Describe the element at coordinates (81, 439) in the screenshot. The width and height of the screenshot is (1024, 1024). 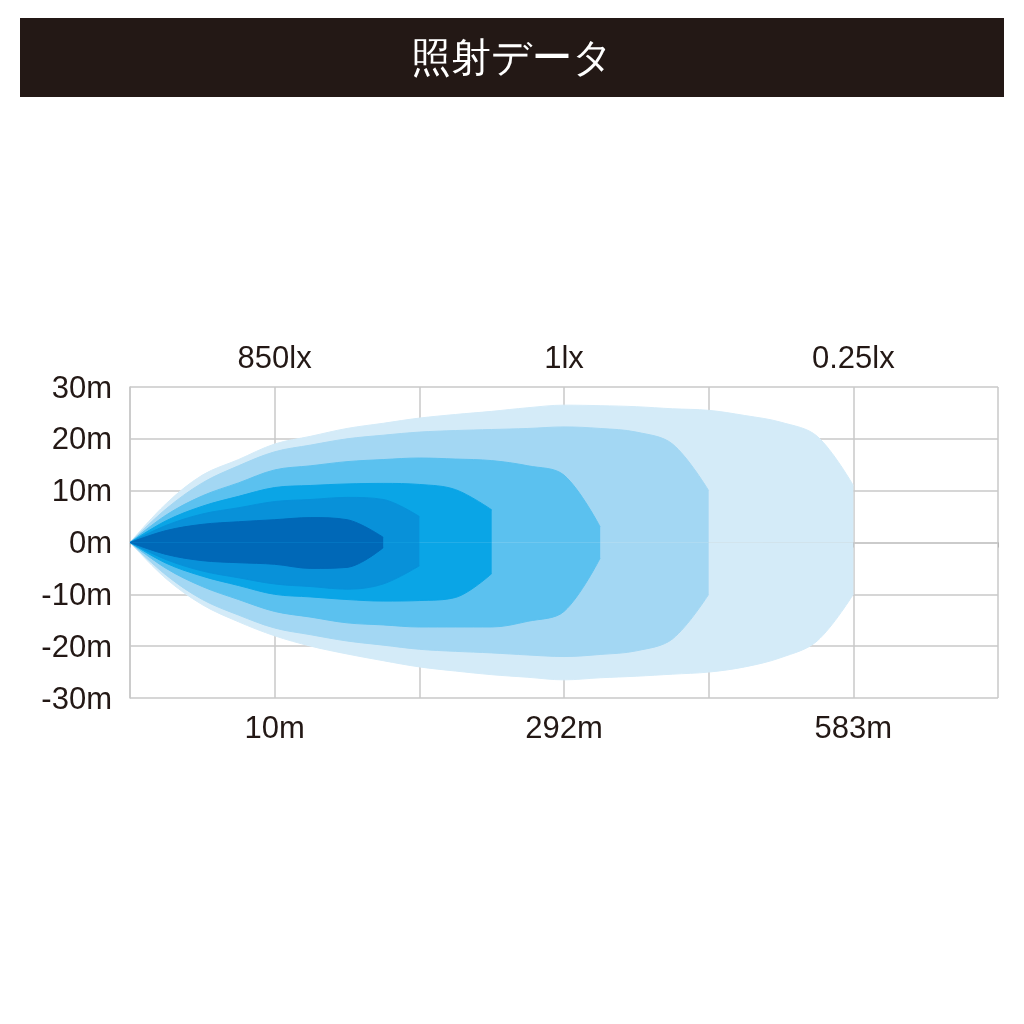
I see `y-tick-label: 20m` at that location.